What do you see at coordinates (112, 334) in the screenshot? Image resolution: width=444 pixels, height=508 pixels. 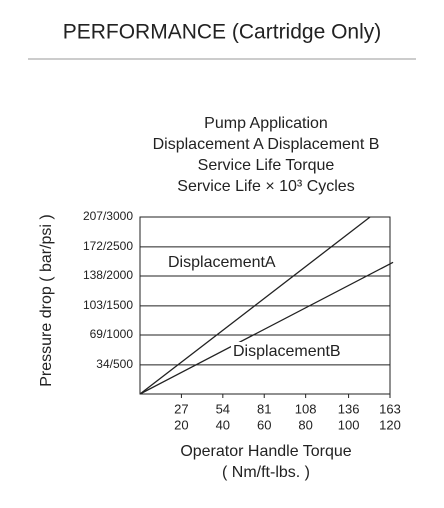 I see `y-tick-label: 69/1000` at bounding box center [112, 334].